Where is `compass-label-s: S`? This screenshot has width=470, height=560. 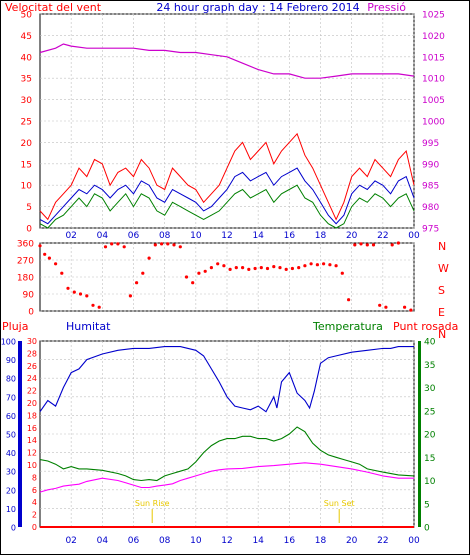
compass-label-s: S is located at coordinates (441, 290).